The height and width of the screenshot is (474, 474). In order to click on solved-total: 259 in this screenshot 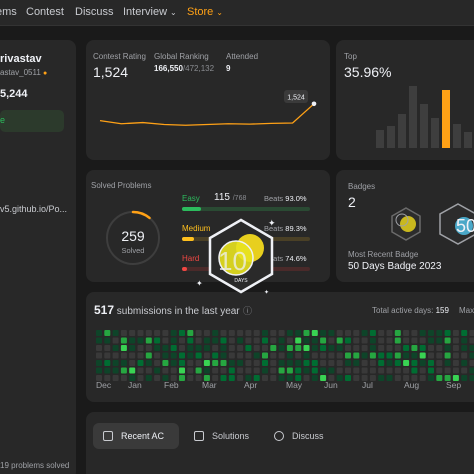, I will do `click(133, 236)`.